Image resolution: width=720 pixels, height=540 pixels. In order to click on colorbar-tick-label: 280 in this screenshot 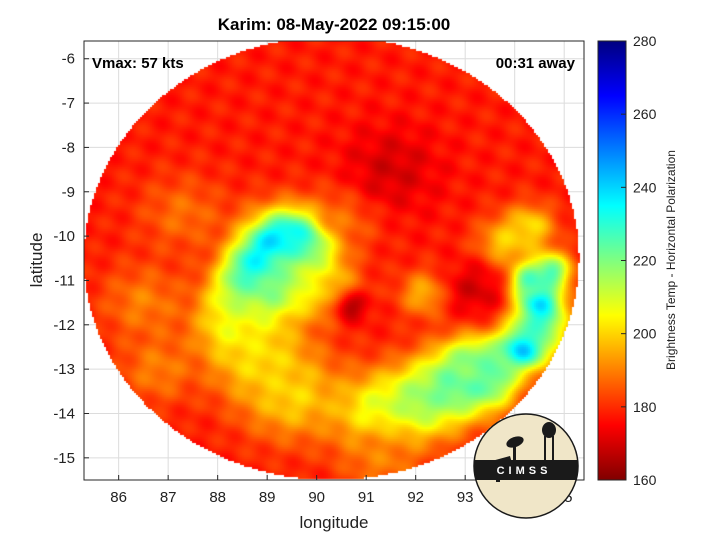, I will do `click(645, 41)`.